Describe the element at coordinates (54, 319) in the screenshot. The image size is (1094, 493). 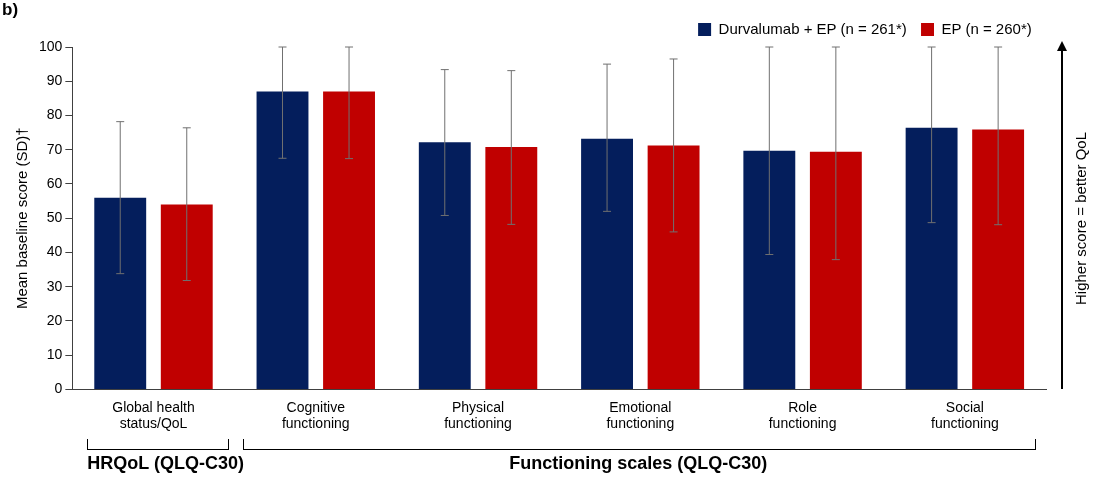
I see `y-tick-label: 20` at that location.